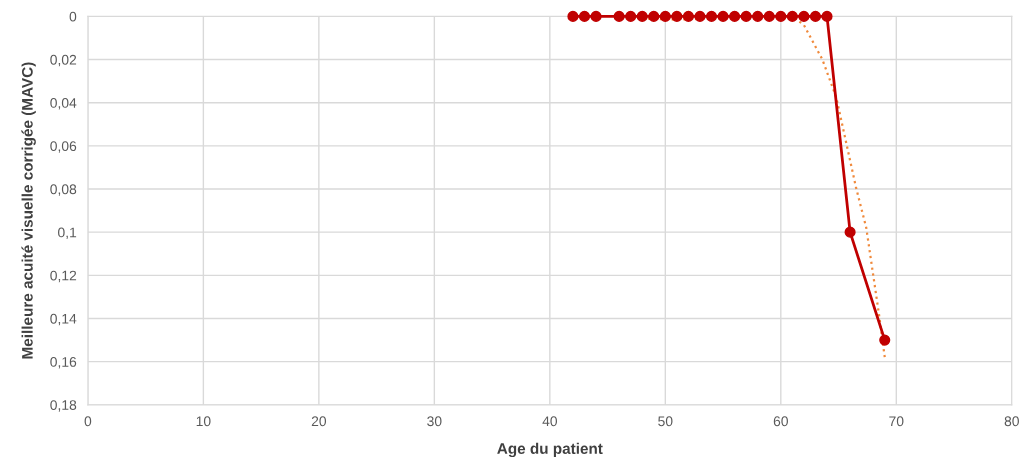 The image size is (1022, 468). Describe the element at coordinates (88, 421) in the screenshot. I see `x-tick-label: 0` at that location.